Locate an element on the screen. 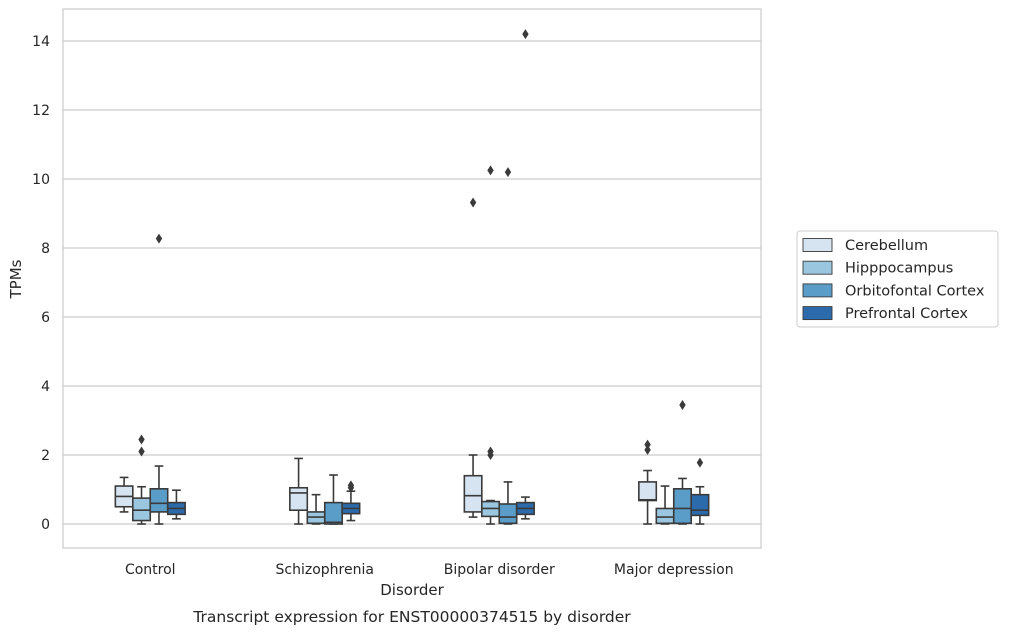 This screenshot has height=634, width=1009. x-tick-label: Control is located at coordinates (150, 570).